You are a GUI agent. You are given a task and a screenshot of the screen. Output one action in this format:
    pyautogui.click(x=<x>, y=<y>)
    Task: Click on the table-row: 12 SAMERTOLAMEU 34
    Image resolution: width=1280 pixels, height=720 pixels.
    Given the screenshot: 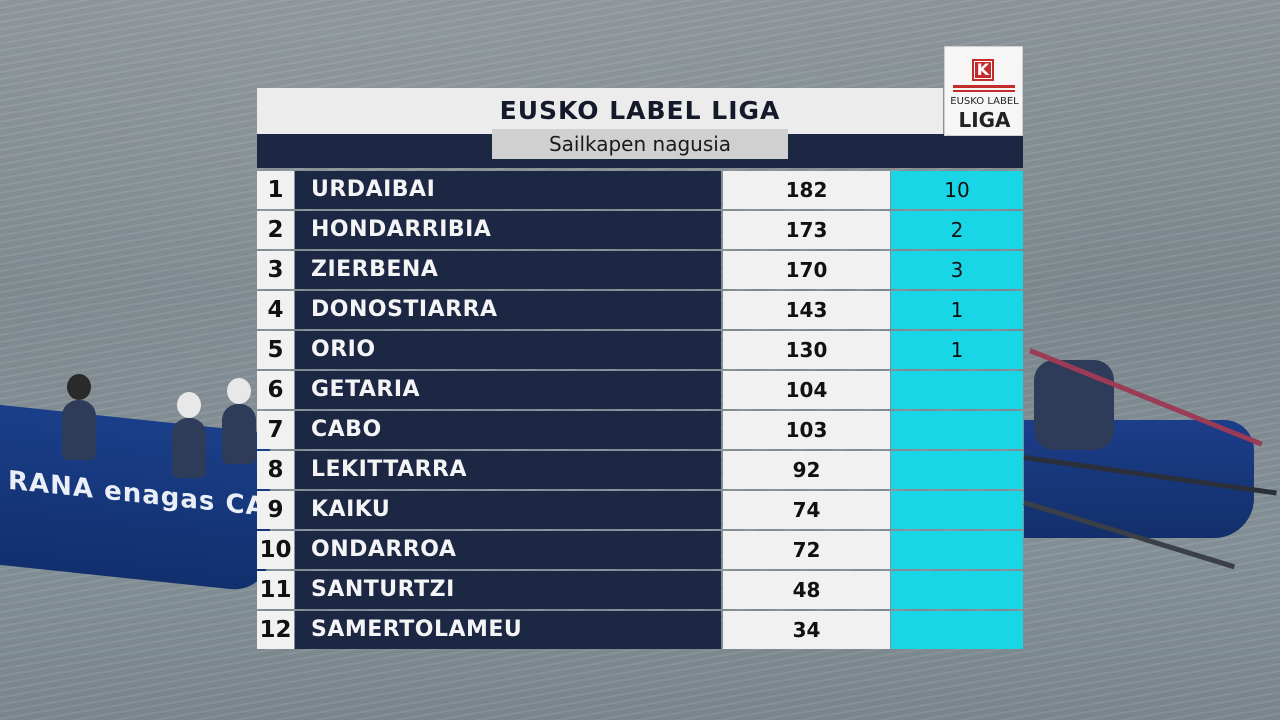 What is the action you would take?
    pyautogui.click(x=640, y=630)
    